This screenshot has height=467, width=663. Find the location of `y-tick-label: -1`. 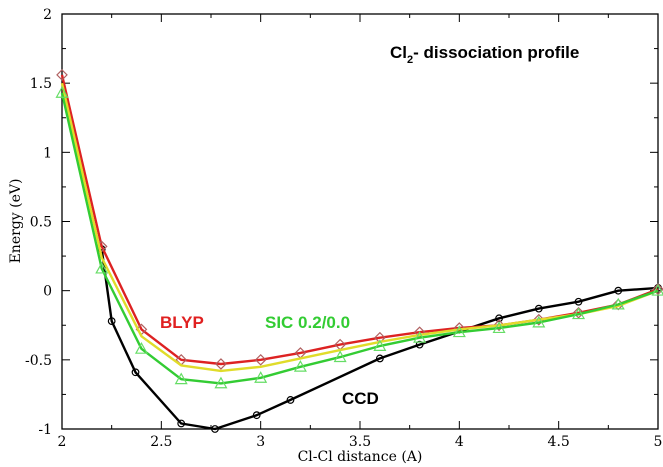

y-tick-label: -1 is located at coordinates (45, 430).